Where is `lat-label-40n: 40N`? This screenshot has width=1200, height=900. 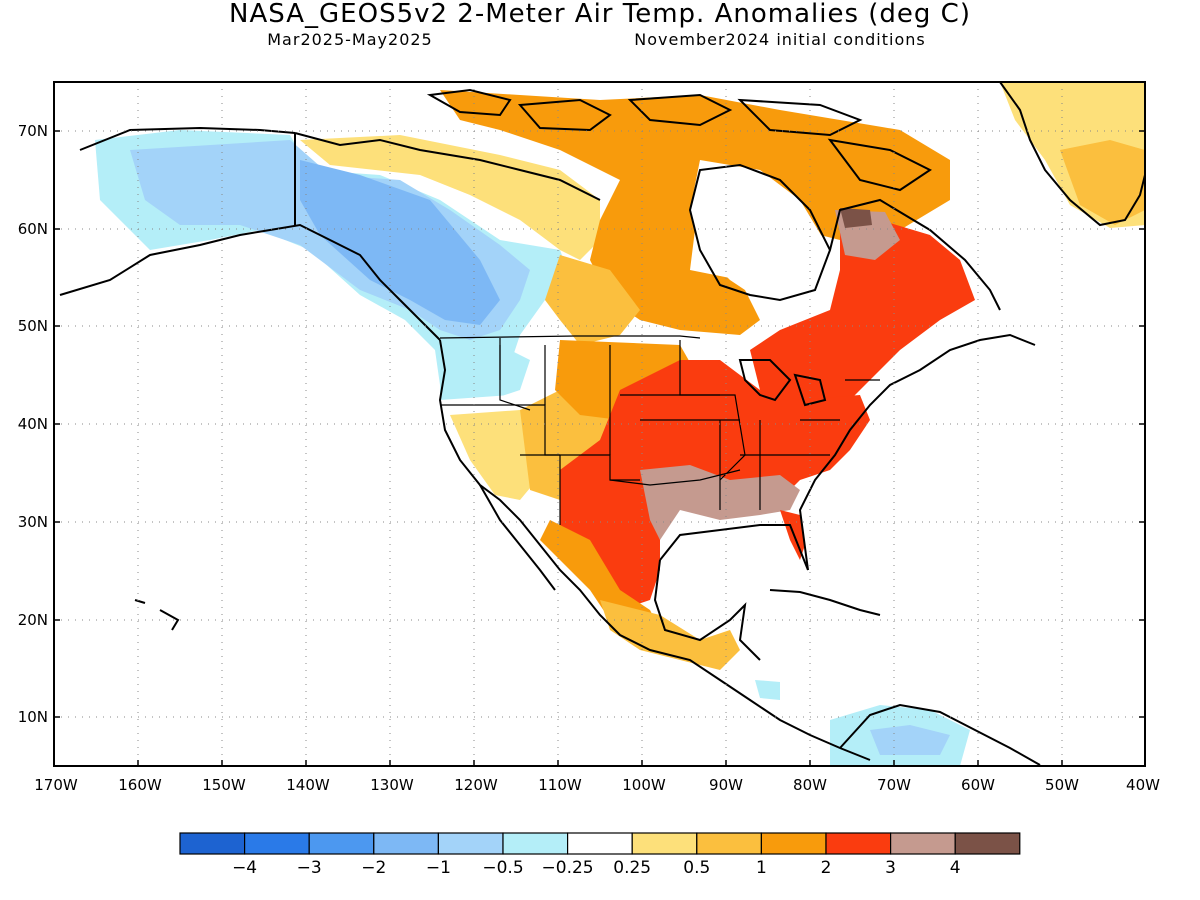
lat-label-40n: 40N is located at coordinates (33, 424).